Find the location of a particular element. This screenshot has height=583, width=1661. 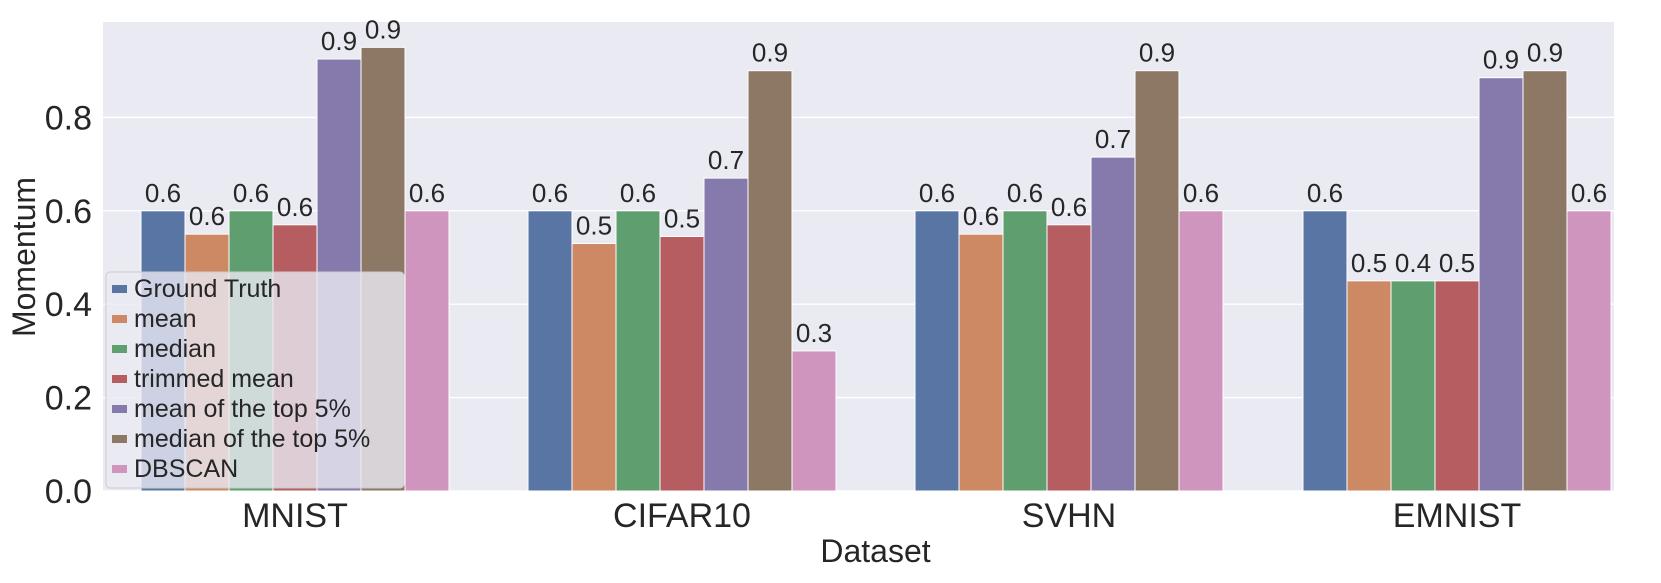

legend-label: trimmed mean is located at coordinates (214, 379).